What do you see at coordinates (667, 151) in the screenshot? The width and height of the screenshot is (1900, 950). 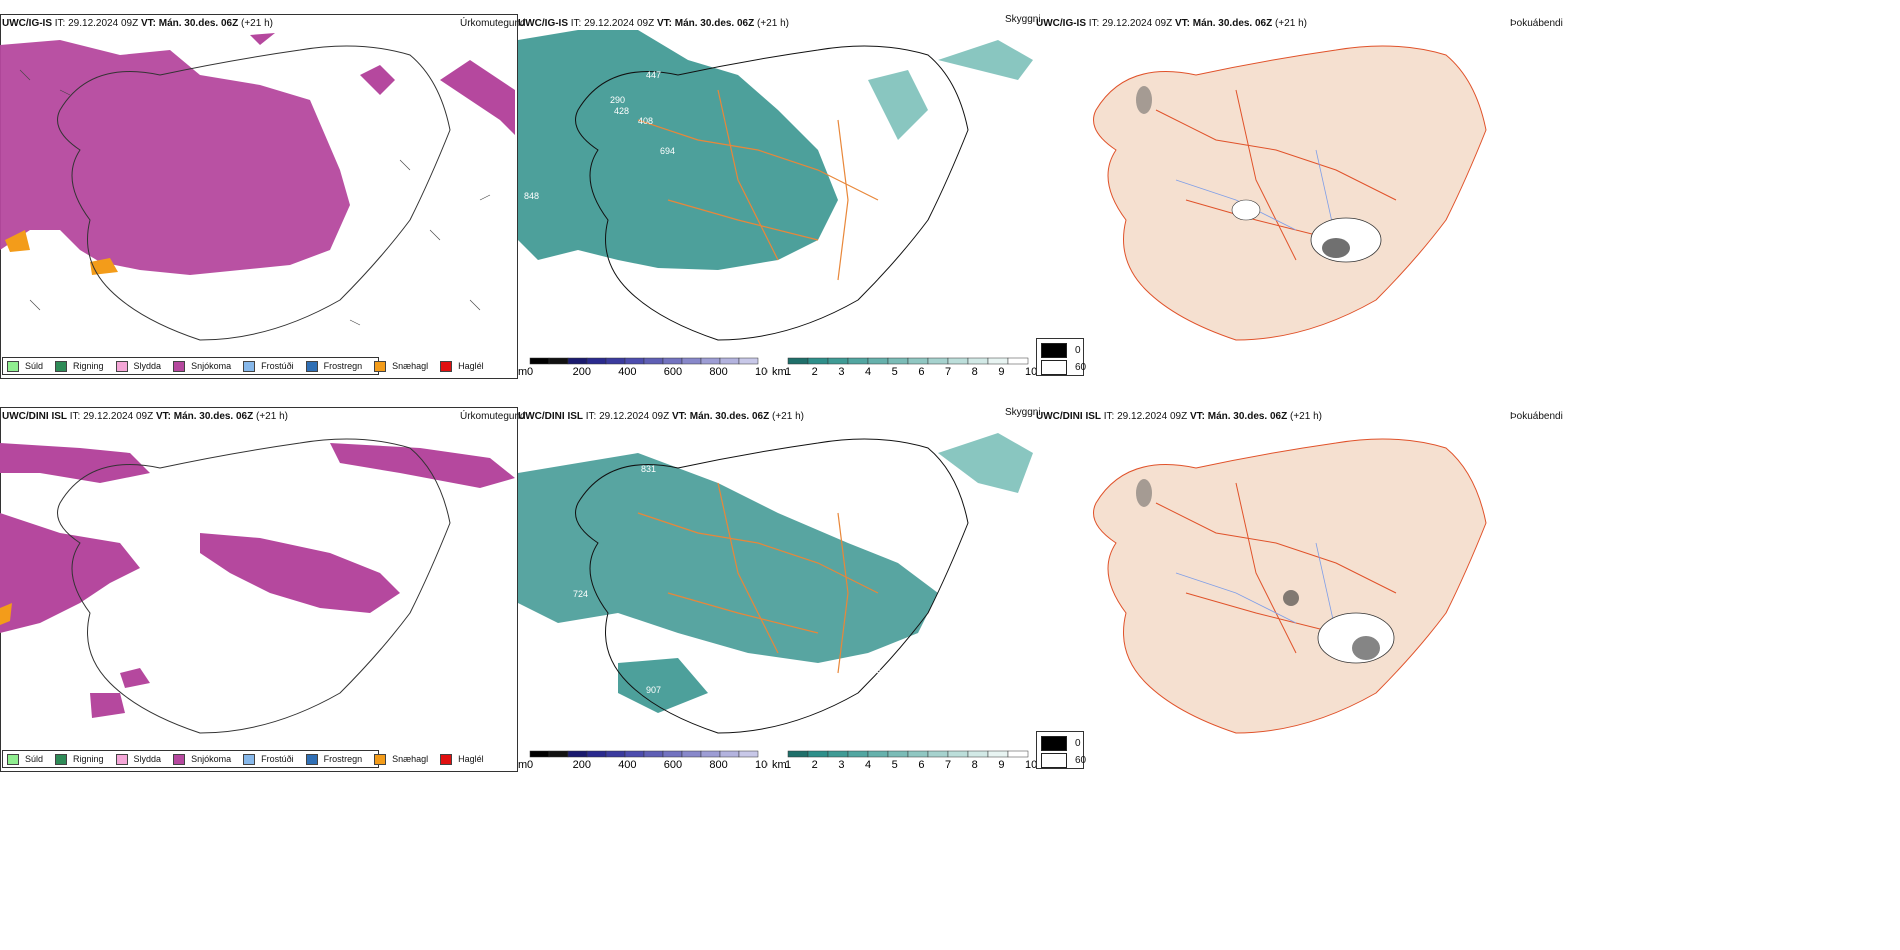 I see `vis-value: 694` at bounding box center [667, 151].